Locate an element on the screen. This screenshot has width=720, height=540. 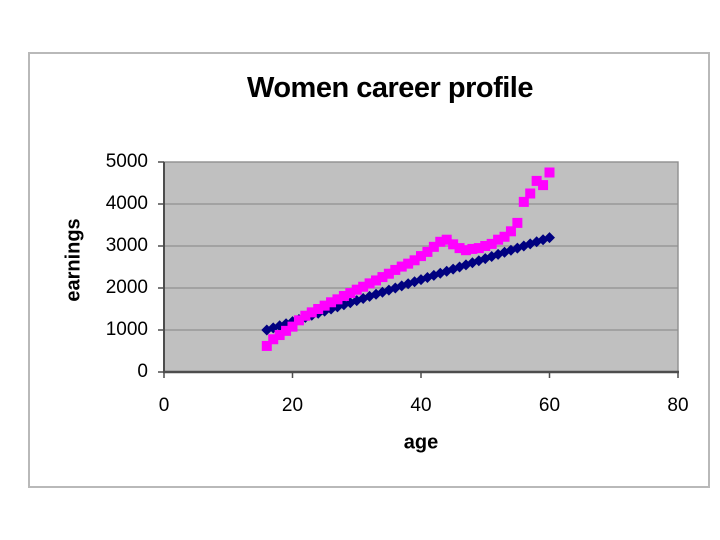
y-tick-label: 1000 is located at coordinates (126, 329).